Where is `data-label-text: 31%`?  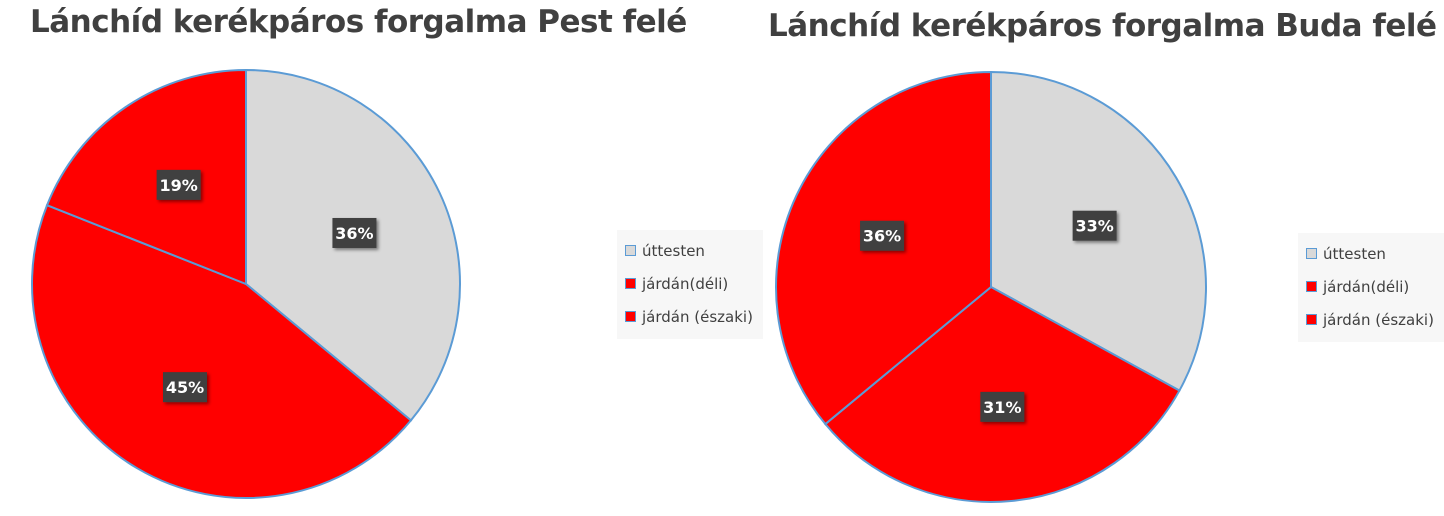
data-label-text: 31% is located at coordinates (1002, 407).